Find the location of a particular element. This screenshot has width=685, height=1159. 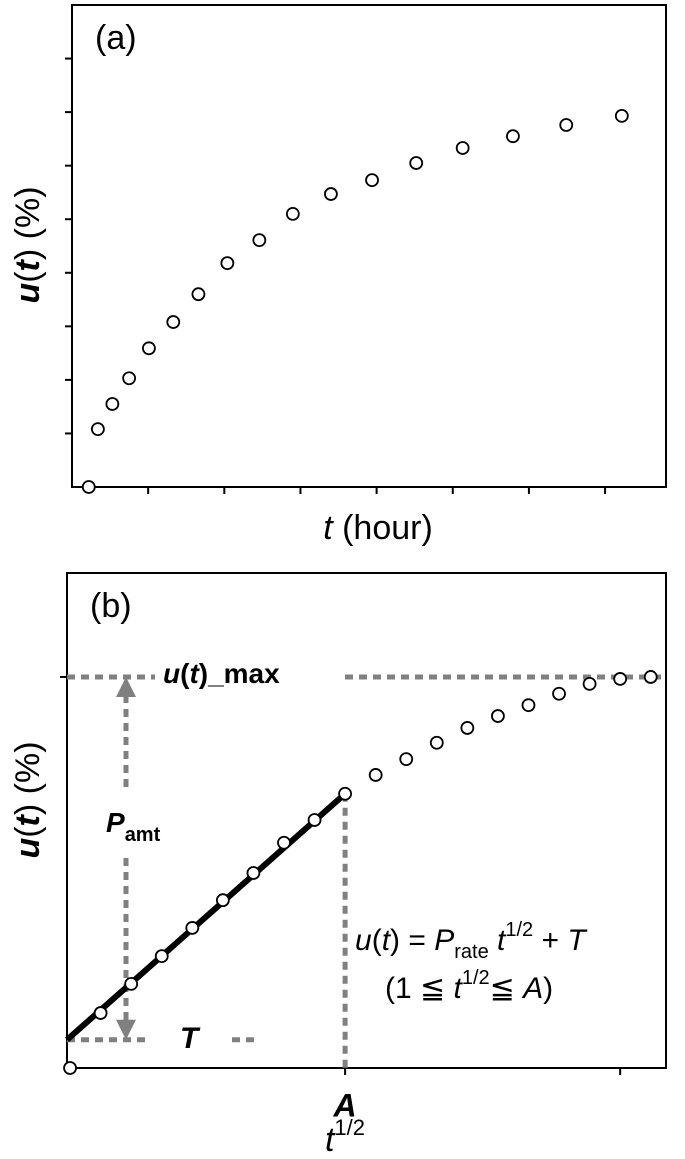

x-axis-label: t1/2 is located at coordinates (345, 1137).